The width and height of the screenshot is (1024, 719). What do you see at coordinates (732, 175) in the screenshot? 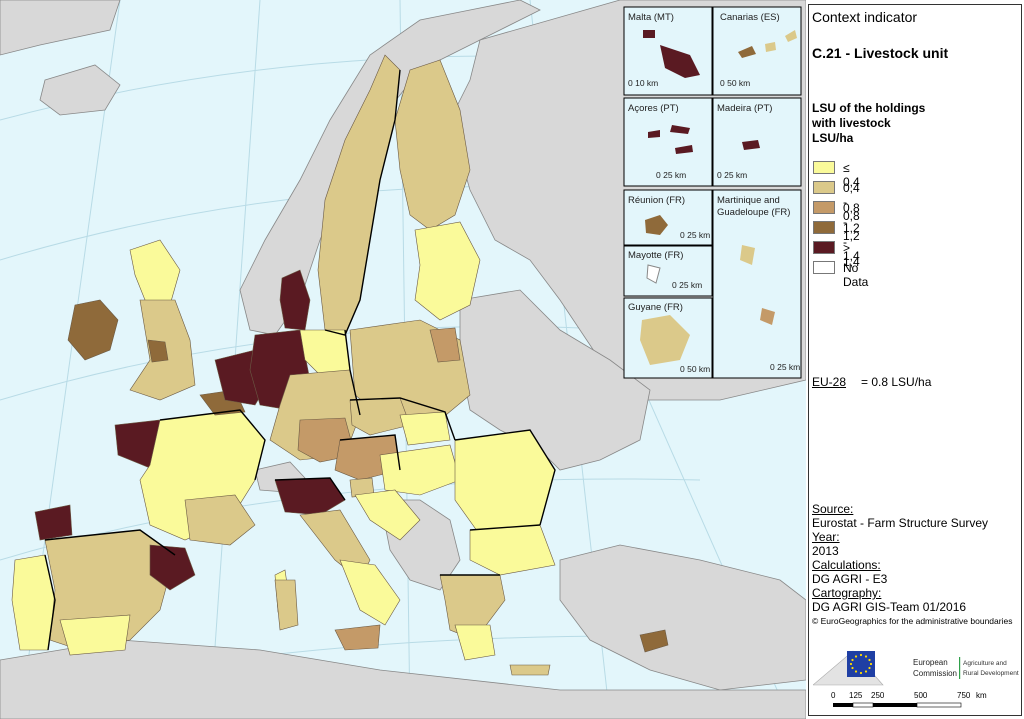
I see `inset-madeira-scale: 0 25 km` at bounding box center [732, 175].